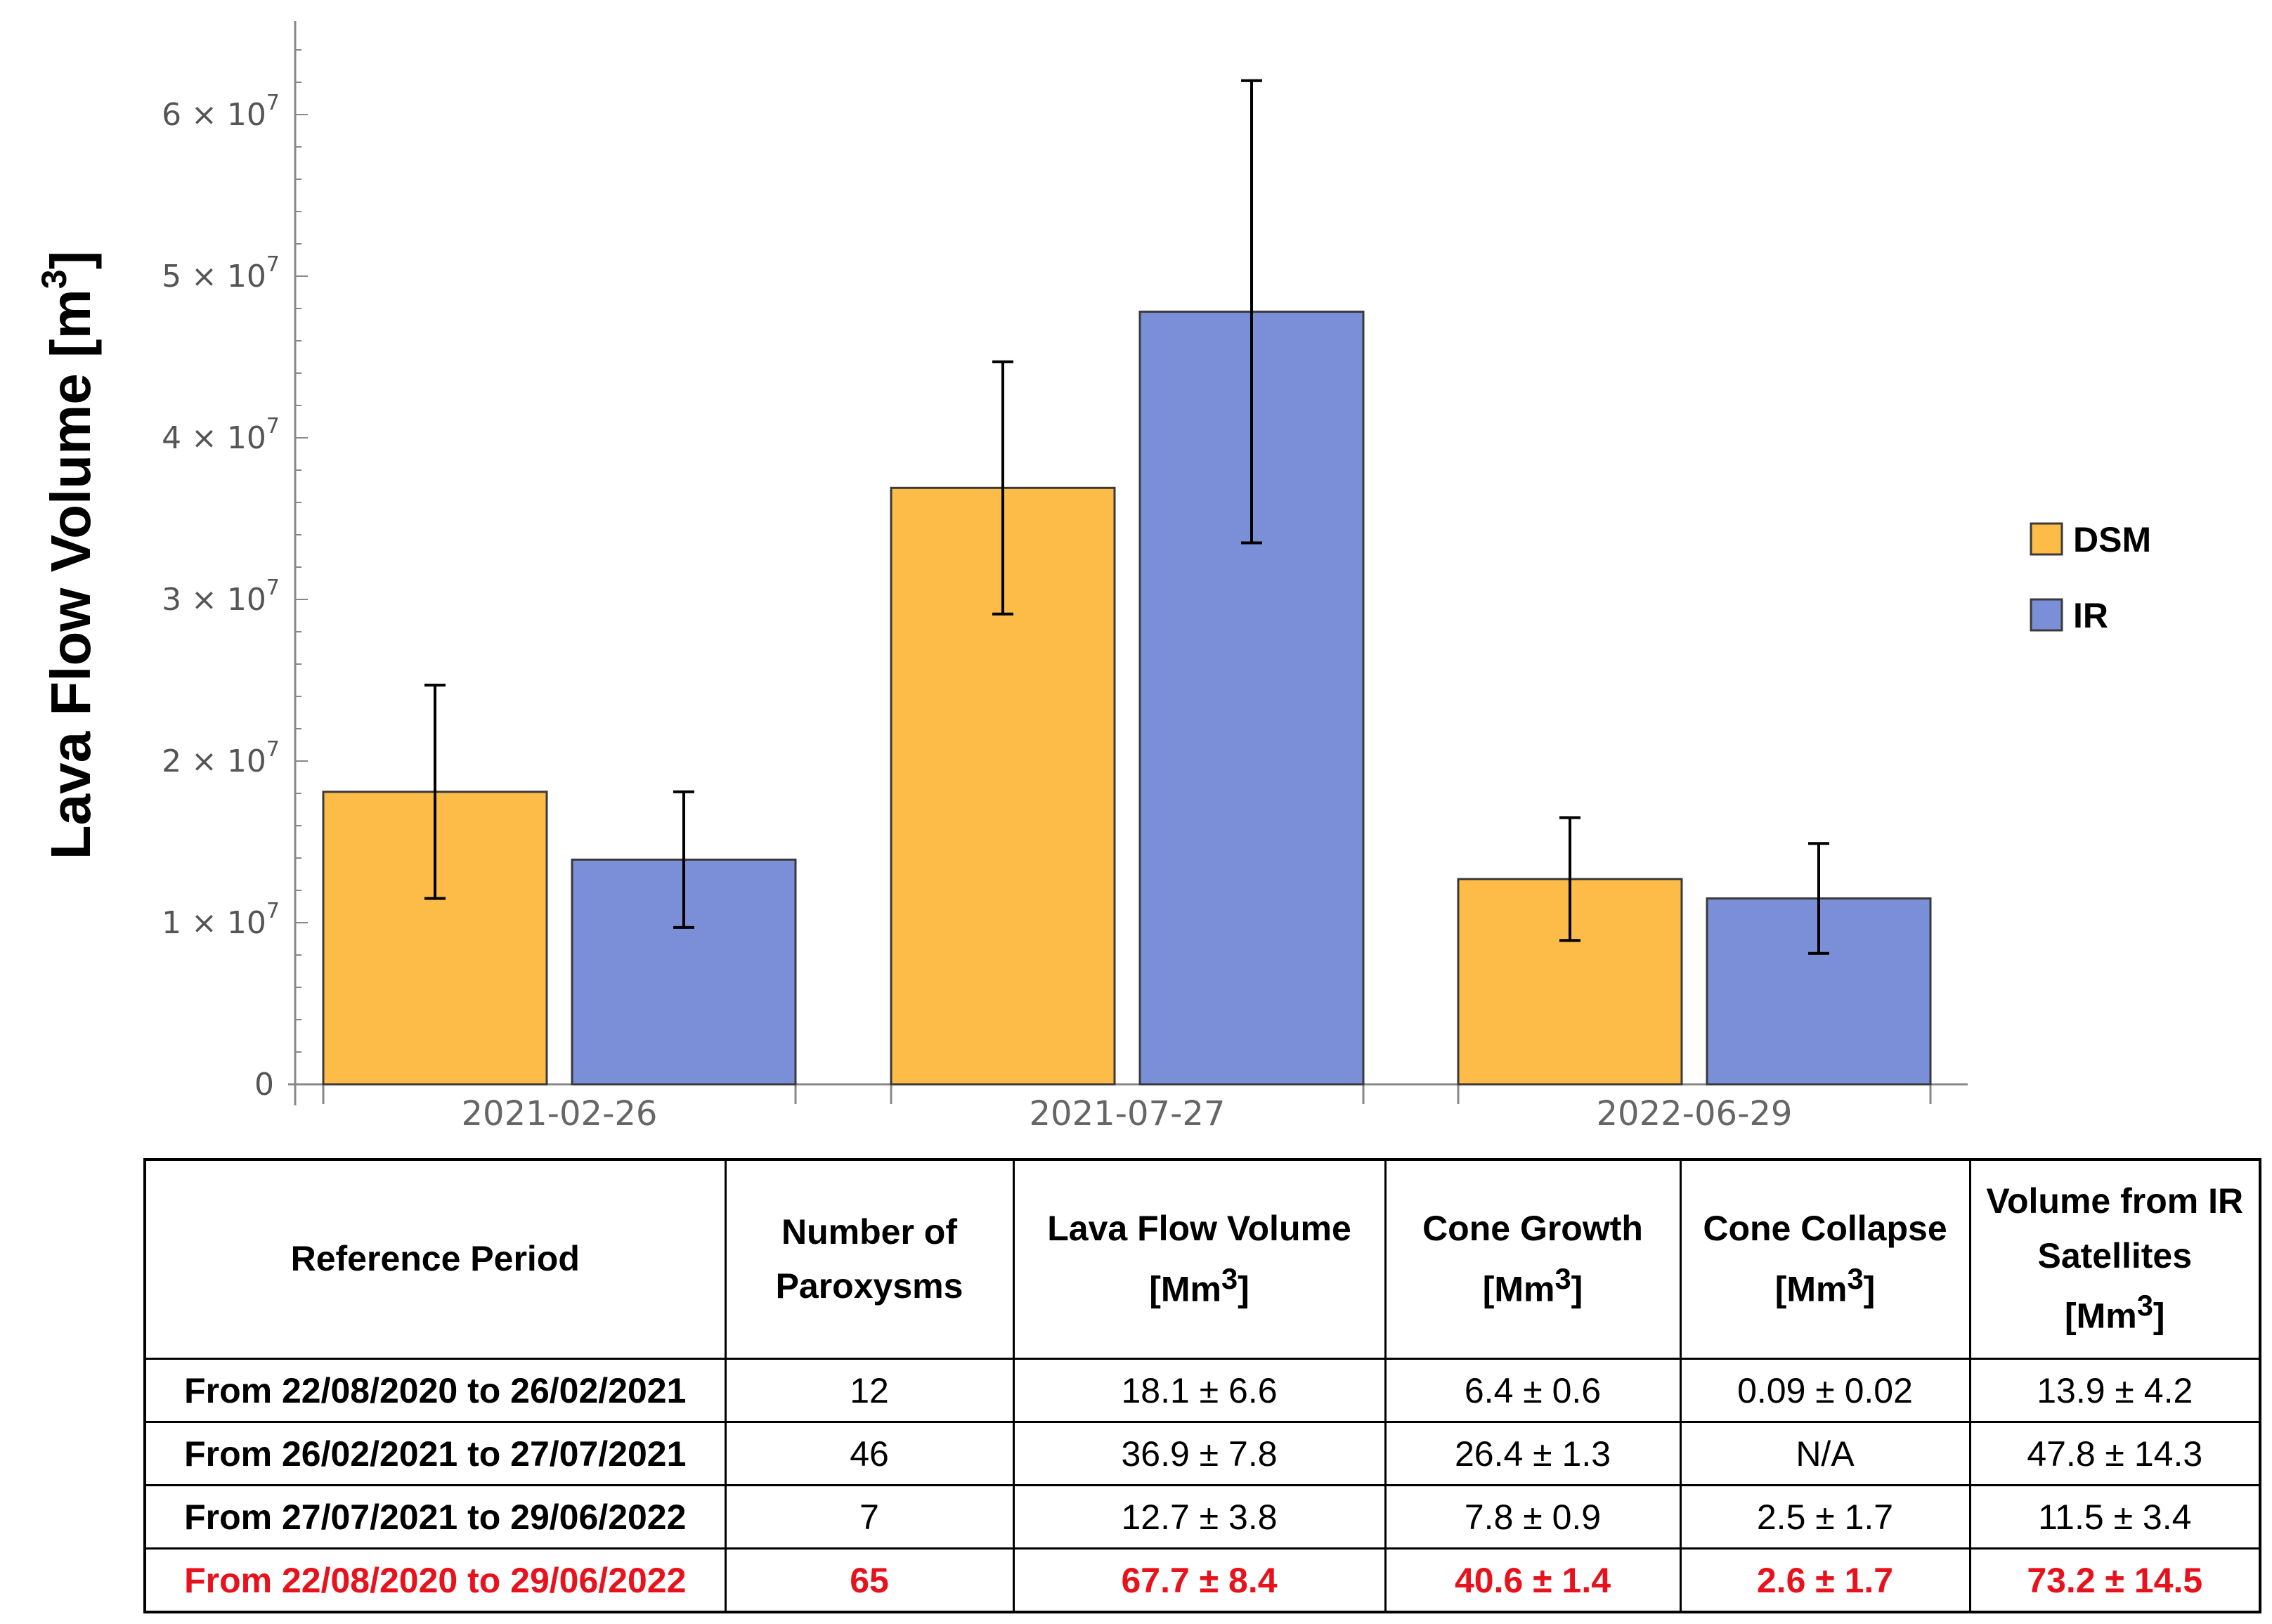 Image resolution: width=2272 pixels, height=1624 pixels. I want to click on cell-paroxysms: 65, so click(869, 1580).